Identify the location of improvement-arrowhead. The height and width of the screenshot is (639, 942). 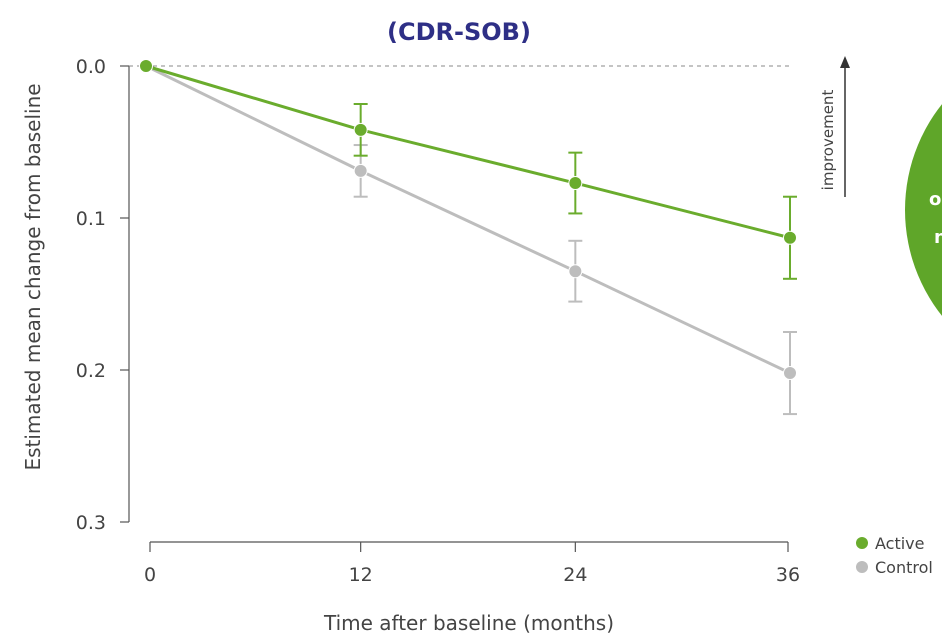
(845, 62).